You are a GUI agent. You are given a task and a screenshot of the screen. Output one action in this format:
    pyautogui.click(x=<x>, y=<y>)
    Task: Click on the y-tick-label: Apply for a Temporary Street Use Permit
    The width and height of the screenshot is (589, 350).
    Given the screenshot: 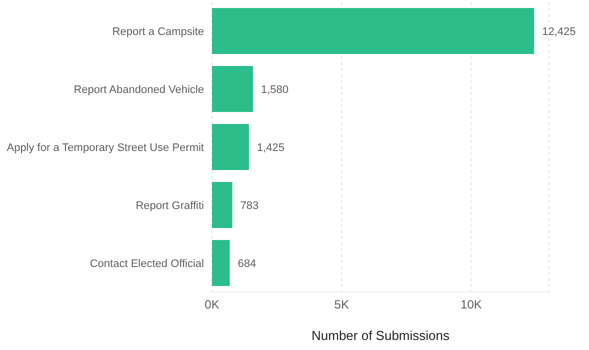 What is the action you would take?
    pyautogui.click(x=105, y=148)
    